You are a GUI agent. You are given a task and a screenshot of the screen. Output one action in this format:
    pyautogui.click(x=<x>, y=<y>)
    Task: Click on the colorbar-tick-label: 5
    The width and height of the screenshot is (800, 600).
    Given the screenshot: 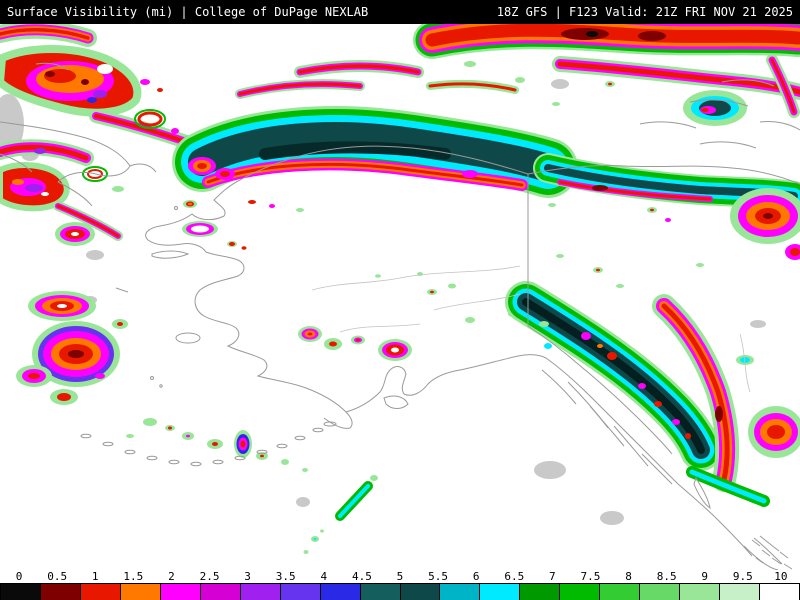 What is the action you would take?
    pyautogui.click(x=400, y=576)
    